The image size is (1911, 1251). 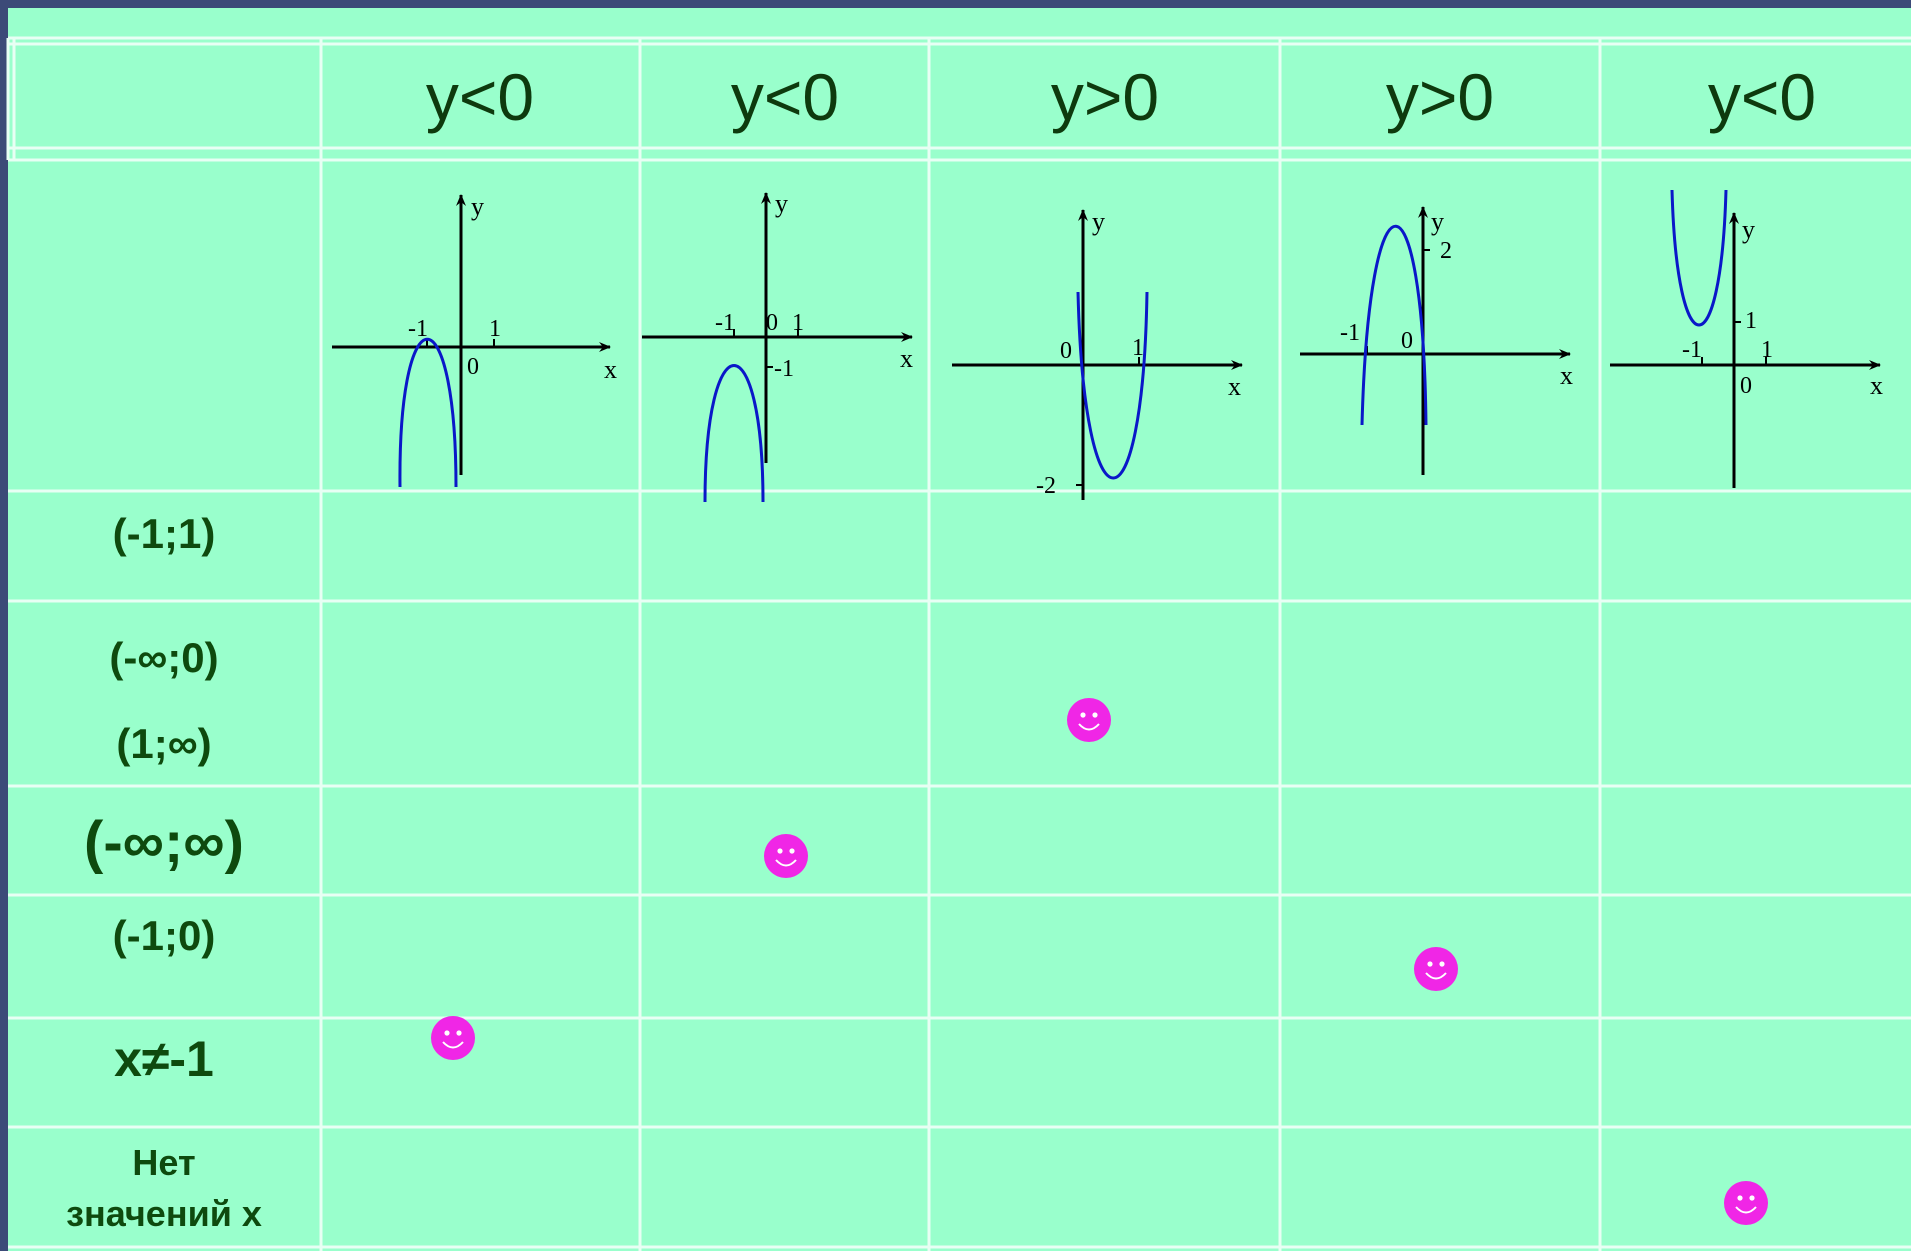 I want to click on row-label-interval-1-inf: (1;∞), so click(x=163, y=743).